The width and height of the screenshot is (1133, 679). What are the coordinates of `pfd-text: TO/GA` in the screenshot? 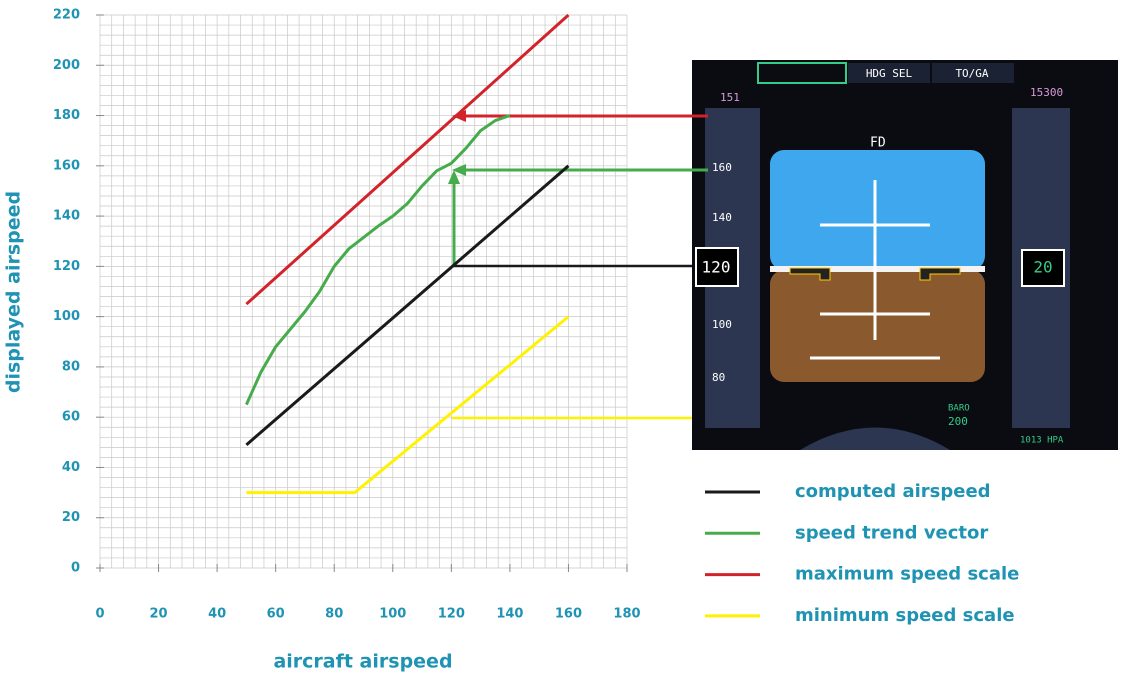 It's located at (971, 73).